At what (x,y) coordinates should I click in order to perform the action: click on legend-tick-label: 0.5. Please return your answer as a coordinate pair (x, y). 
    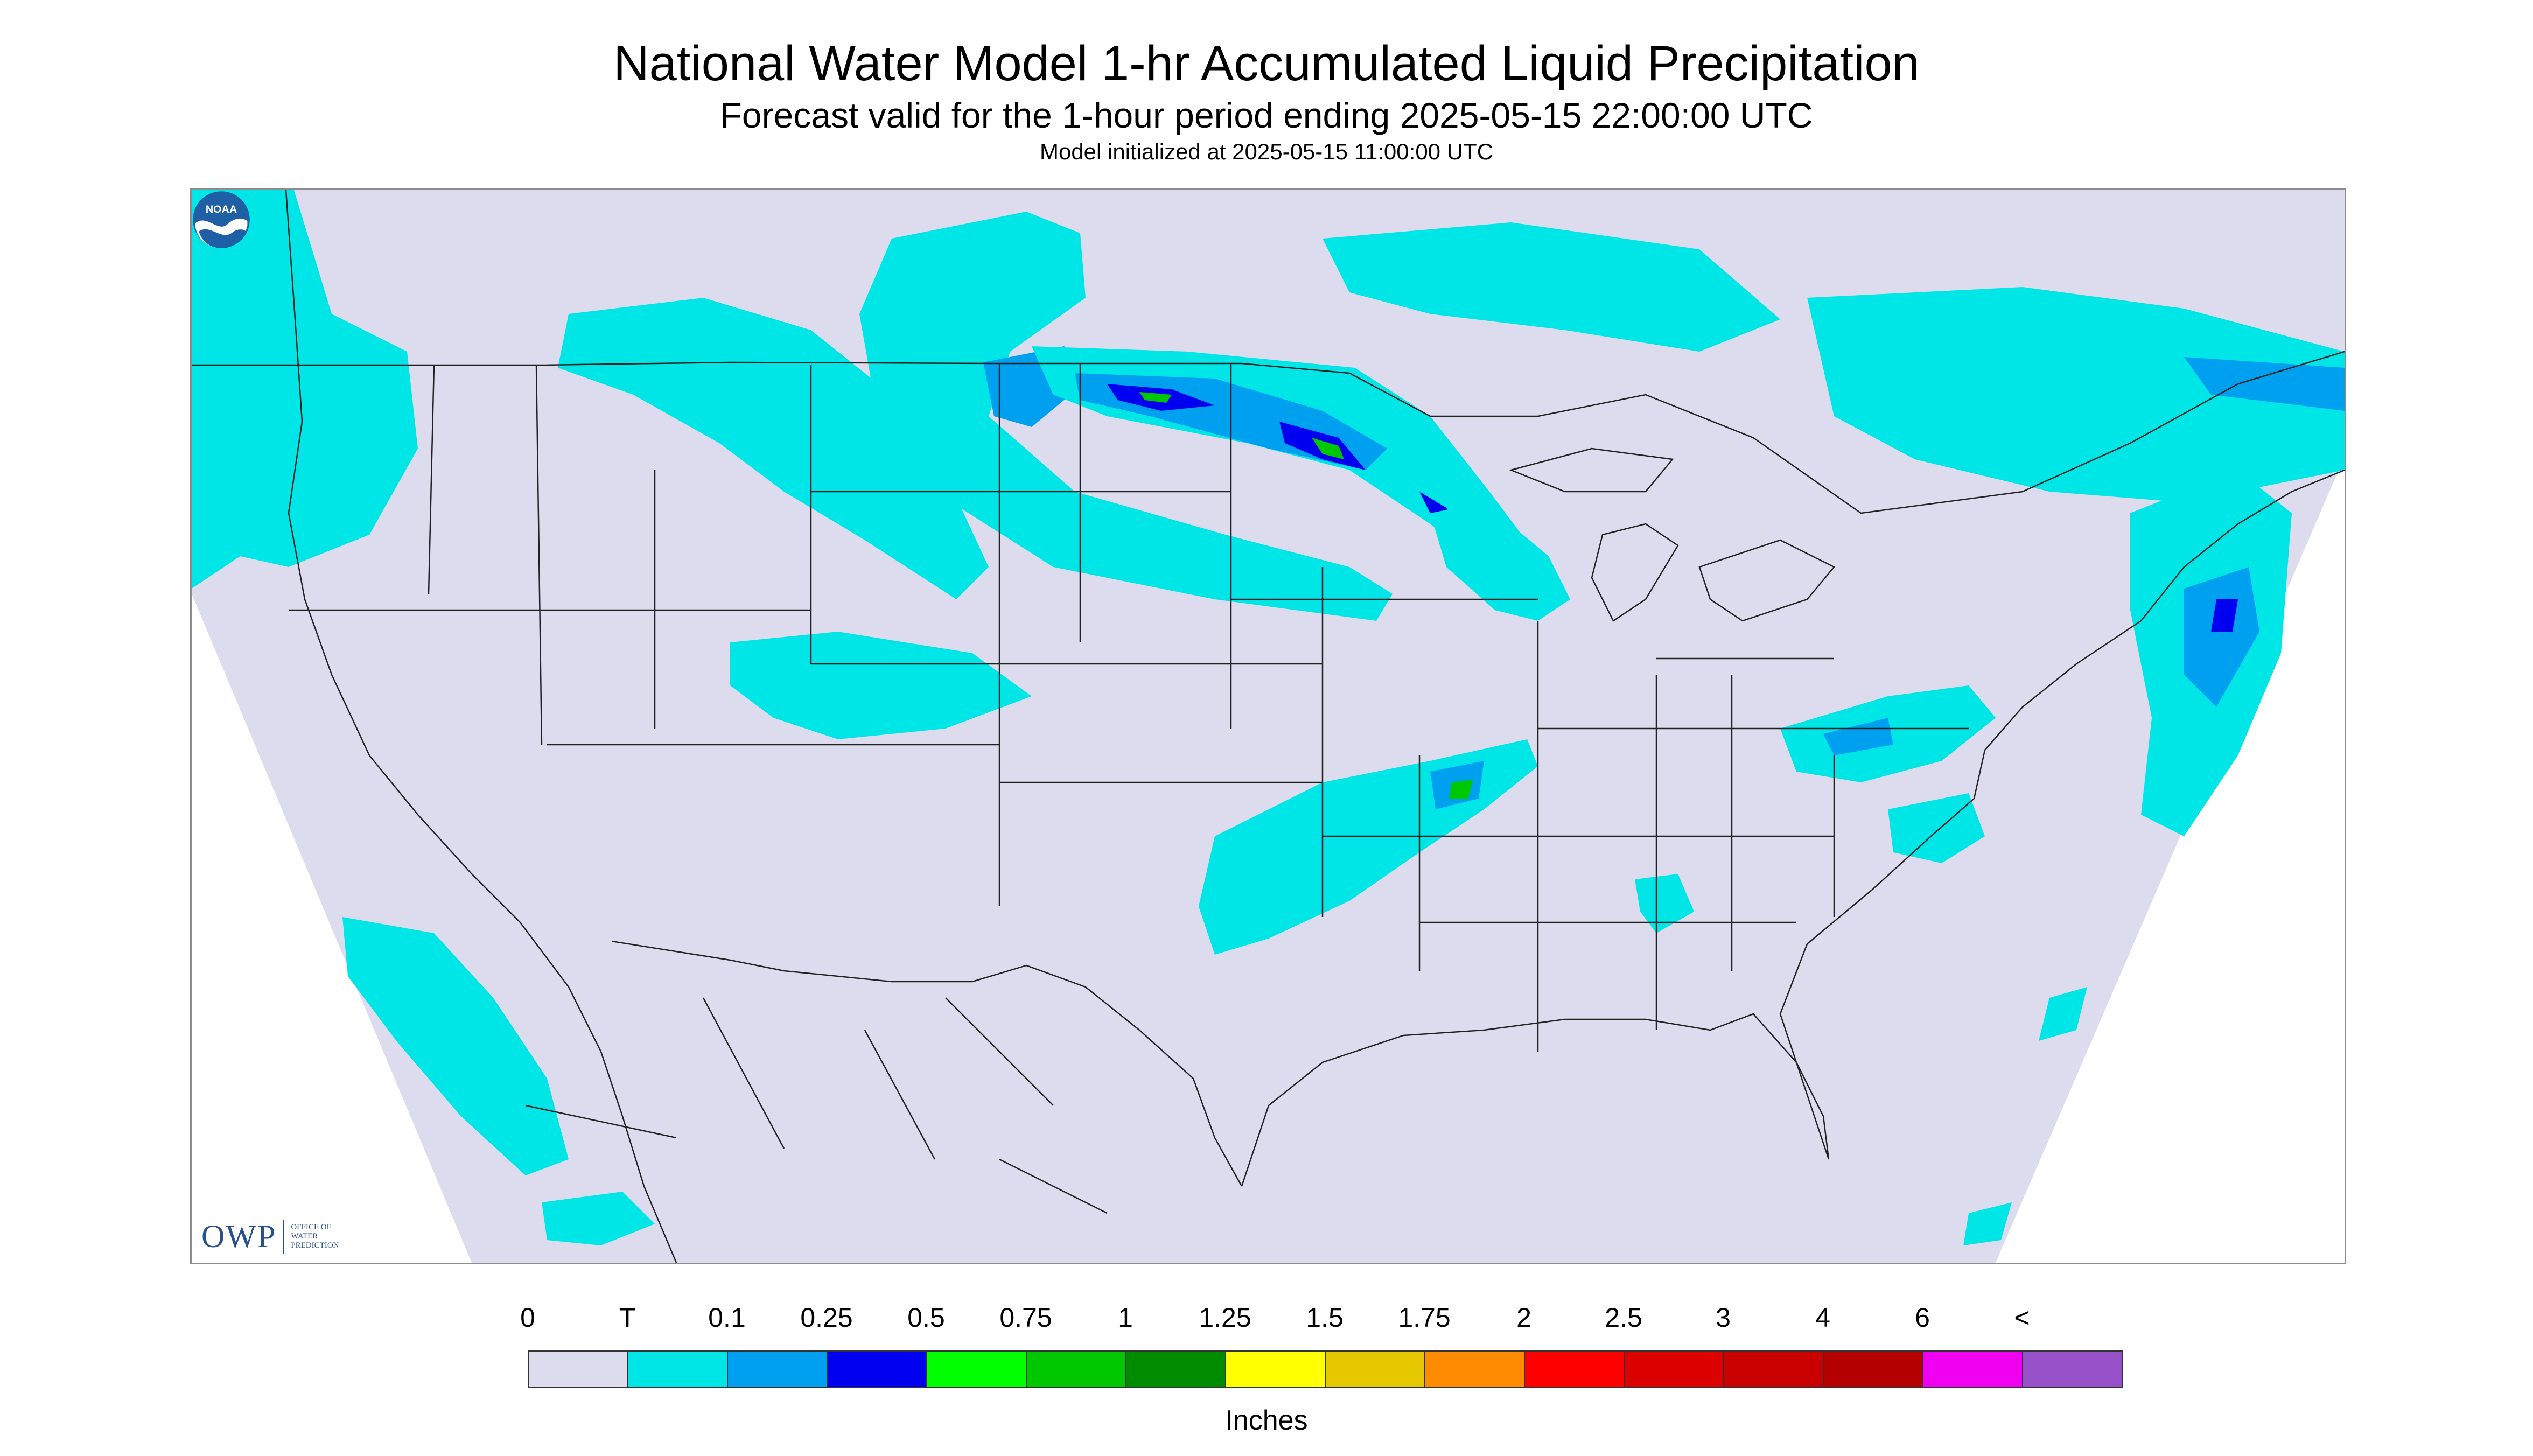
    Looking at the image, I should click on (926, 1318).